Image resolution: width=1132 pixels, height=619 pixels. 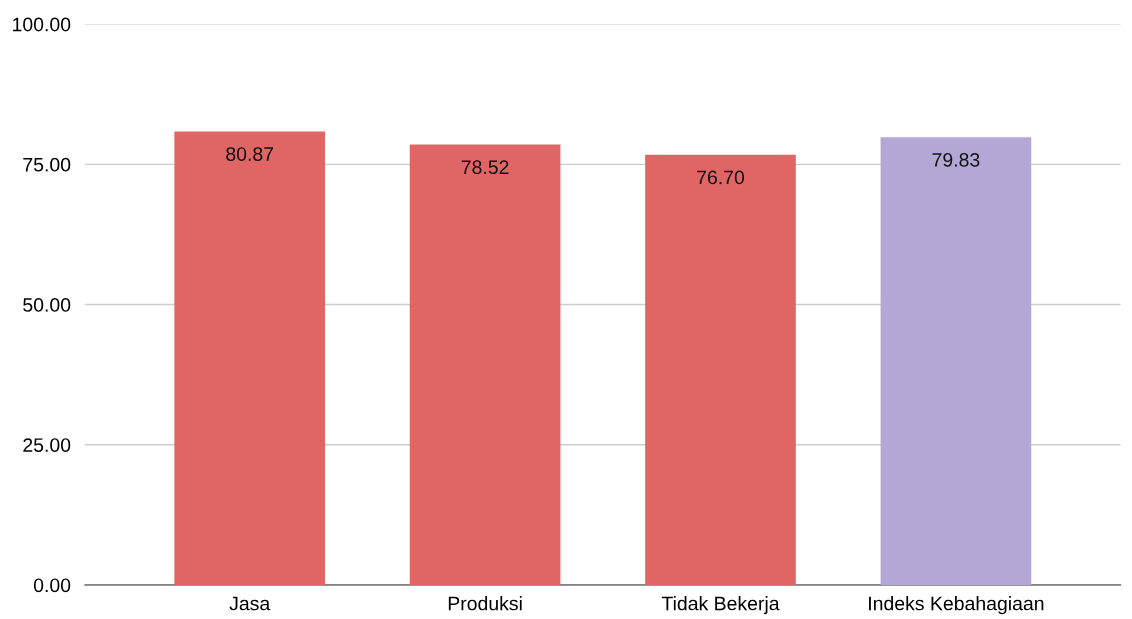 What do you see at coordinates (485, 603) in the screenshot?
I see `x-tick-label: Produksi` at bounding box center [485, 603].